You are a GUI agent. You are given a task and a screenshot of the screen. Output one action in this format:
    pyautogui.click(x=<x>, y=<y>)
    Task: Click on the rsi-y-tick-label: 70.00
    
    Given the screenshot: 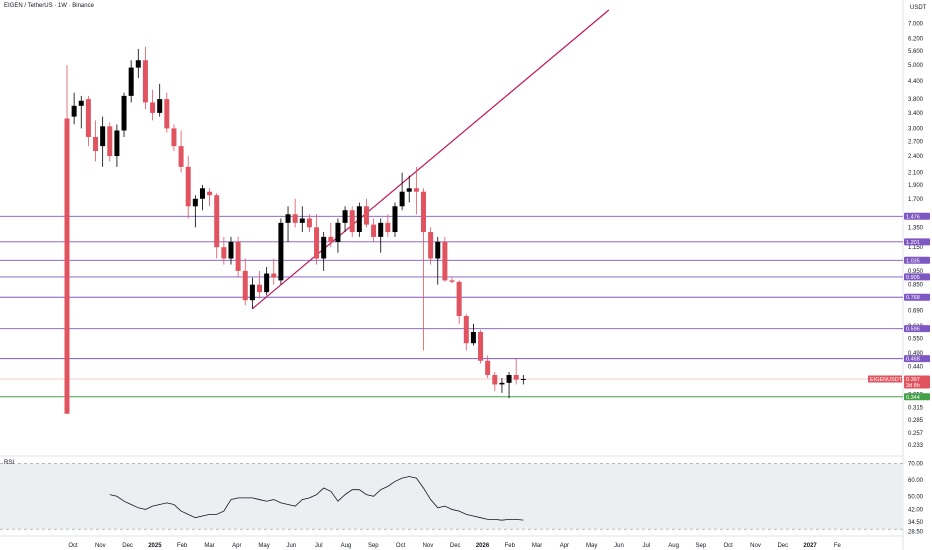 What is the action you would take?
    pyautogui.click(x=916, y=464)
    